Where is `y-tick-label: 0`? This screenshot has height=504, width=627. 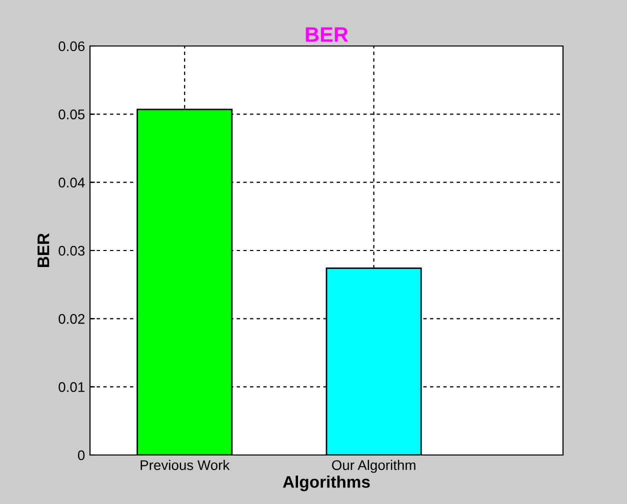 y-tick-label: 0 is located at coordinates (81, 455).